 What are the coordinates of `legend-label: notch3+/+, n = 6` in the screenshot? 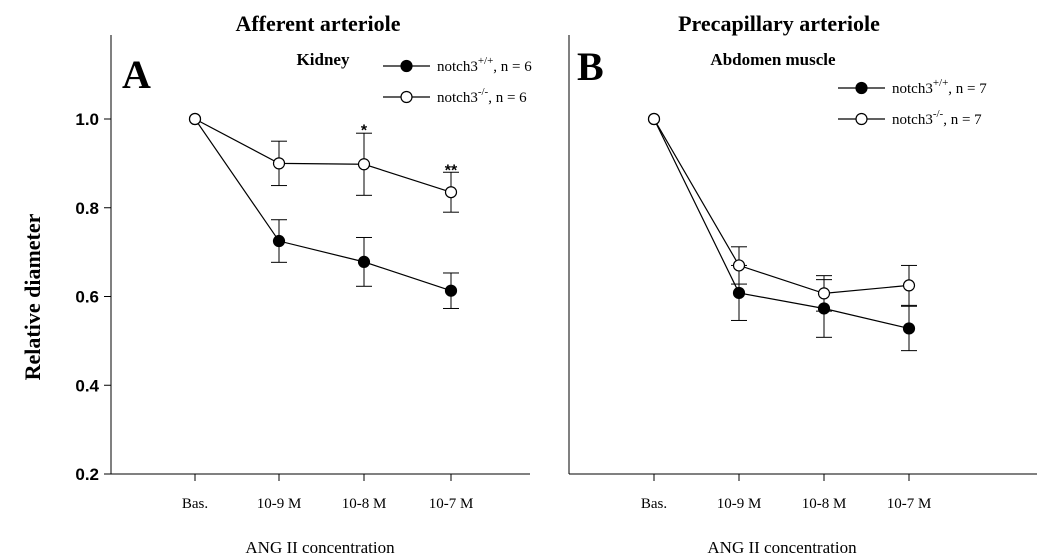 It's located at (484, 65).